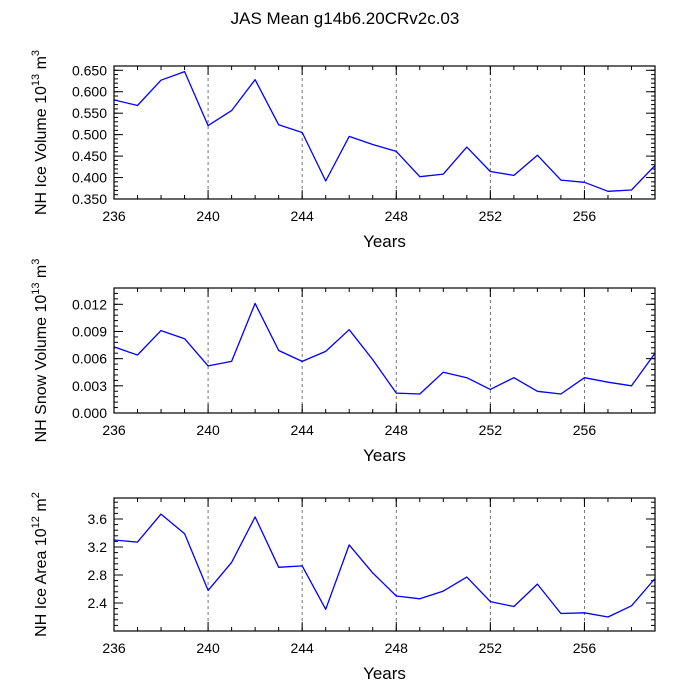 This screenshot has width=691, height=691. I want to click on panel-3-x-tick-label: 240, so click(208, 648).